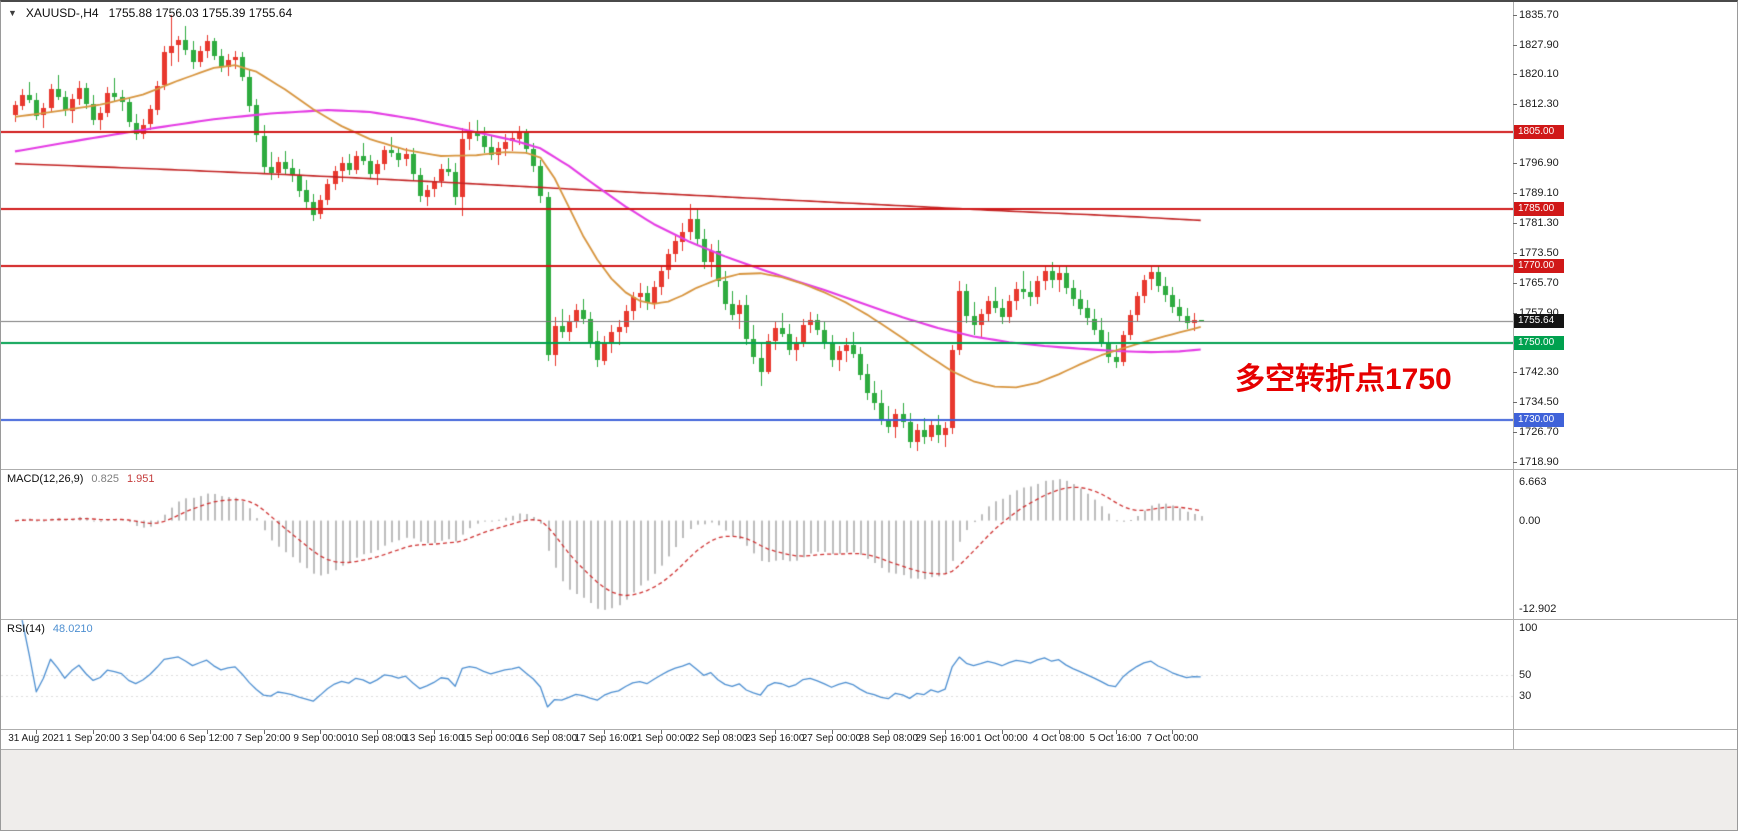  I want to click on macd-axis-label-top: 6.663, so click(1533, 482).